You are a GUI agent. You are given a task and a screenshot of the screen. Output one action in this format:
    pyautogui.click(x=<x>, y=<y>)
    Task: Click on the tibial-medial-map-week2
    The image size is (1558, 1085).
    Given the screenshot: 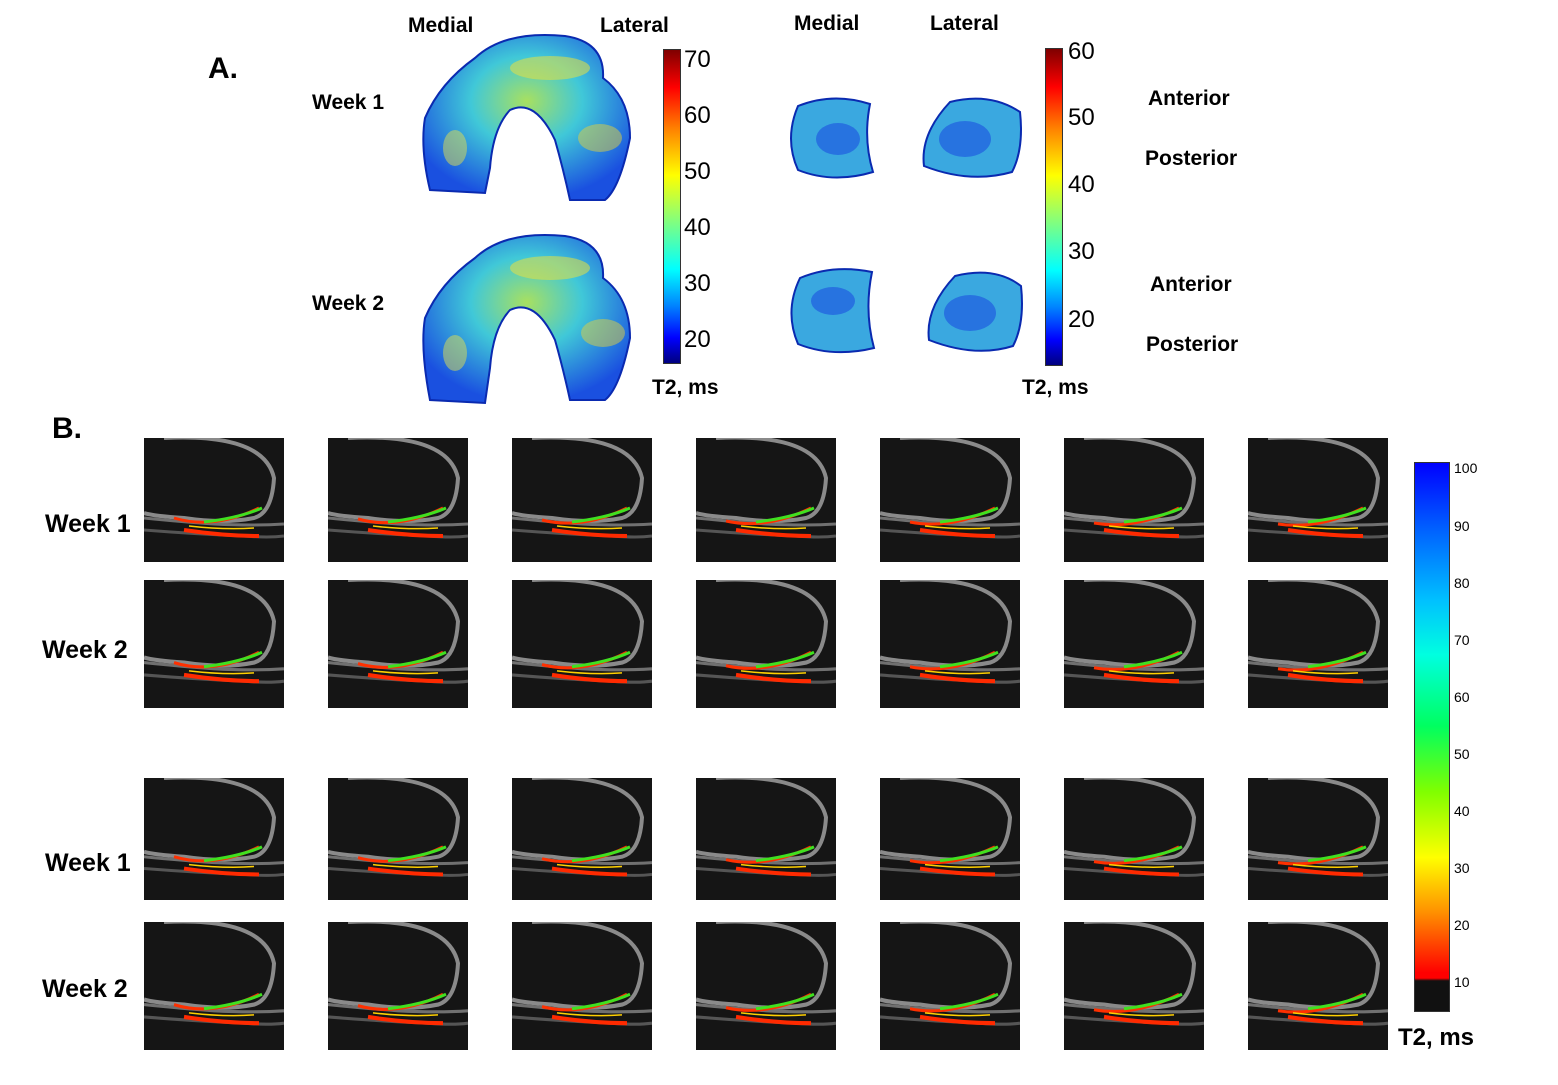 What is the action you would take?
    pyautogui.click(x=833, y=311)
    